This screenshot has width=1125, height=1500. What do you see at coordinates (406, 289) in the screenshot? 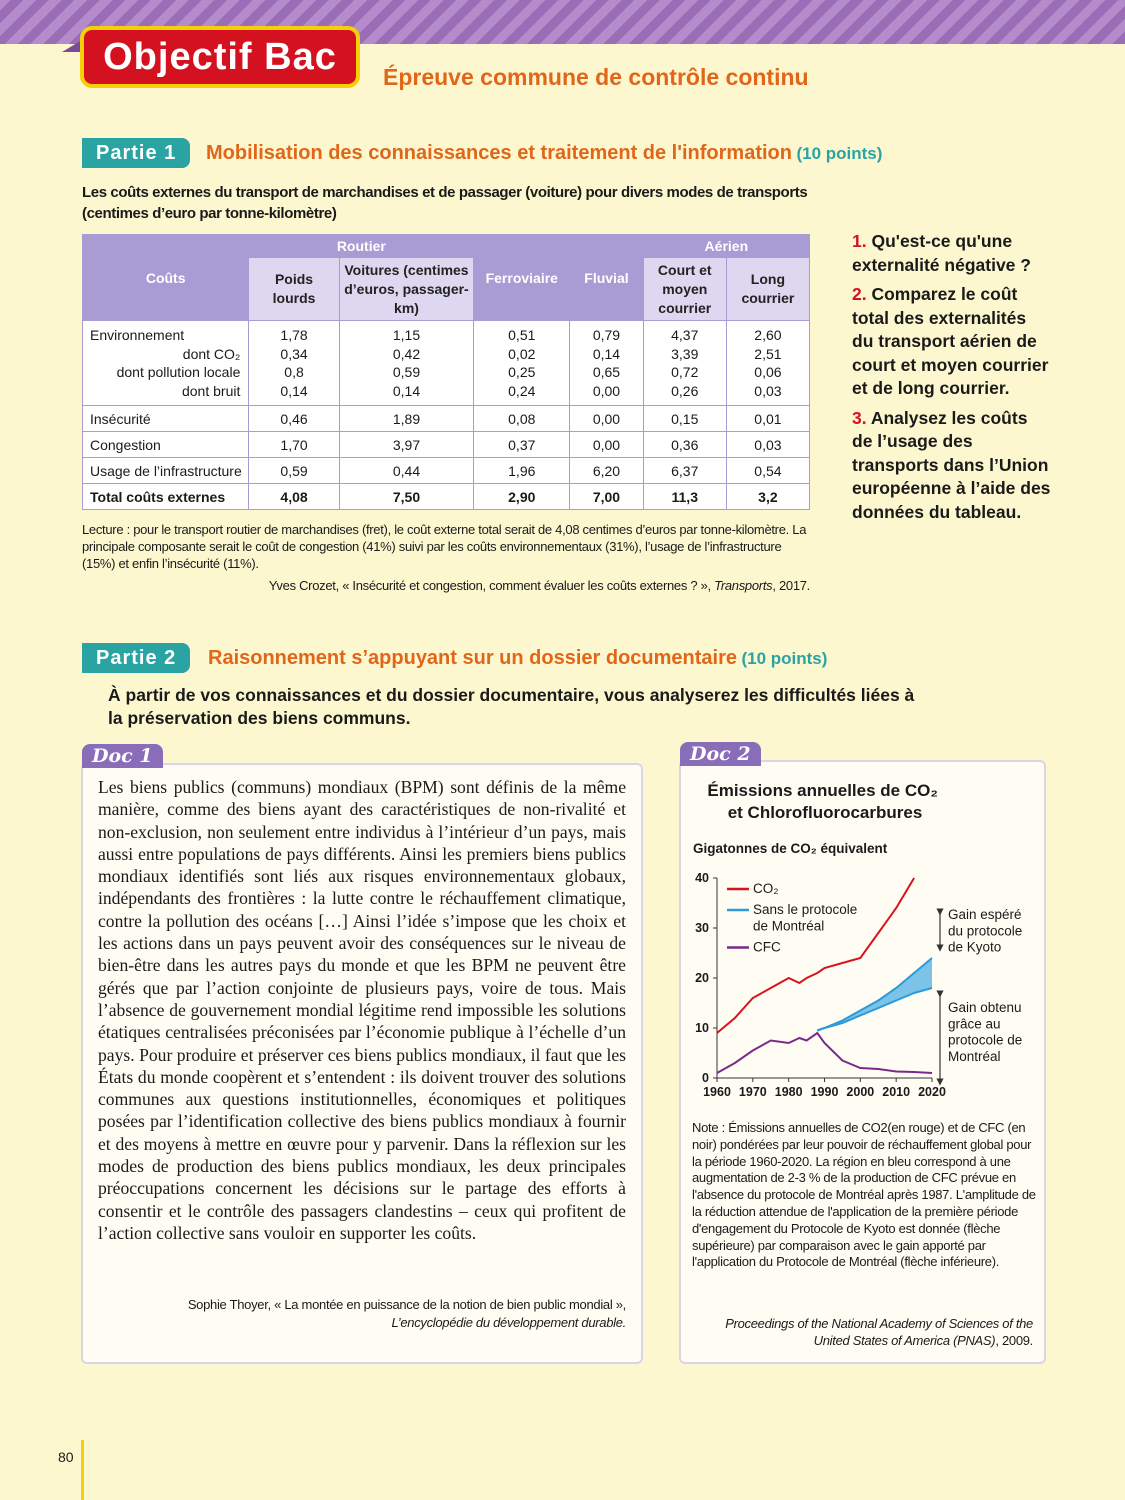
I see `header-cell: Voitures (centimes d’euros, passager-km)` at bounding box center [406, 289].